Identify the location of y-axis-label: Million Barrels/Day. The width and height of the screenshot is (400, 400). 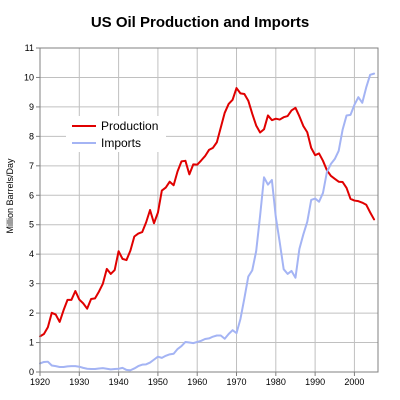
(10, 196).